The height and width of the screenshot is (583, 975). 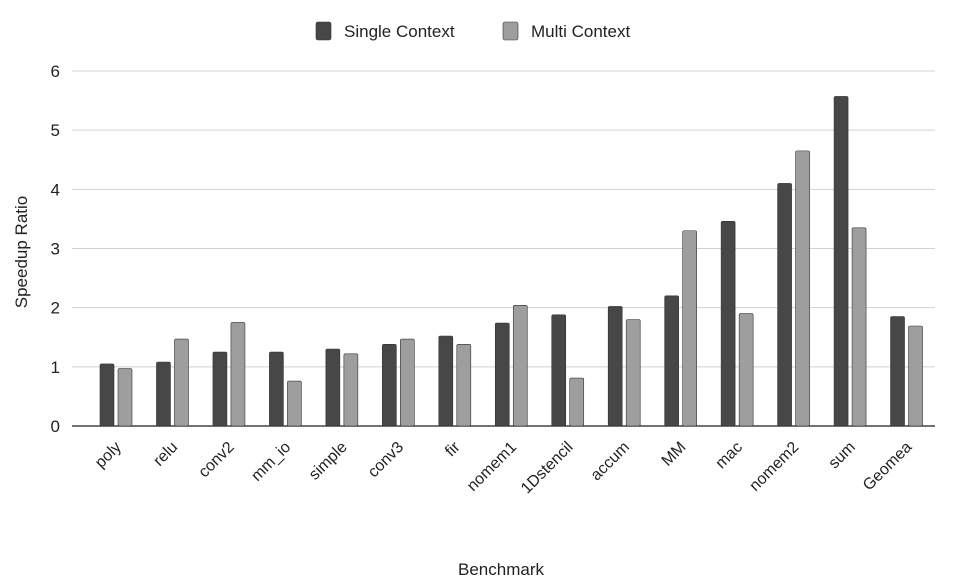 I want to click on x-tick-label: MM, so click(x=674, y=454).